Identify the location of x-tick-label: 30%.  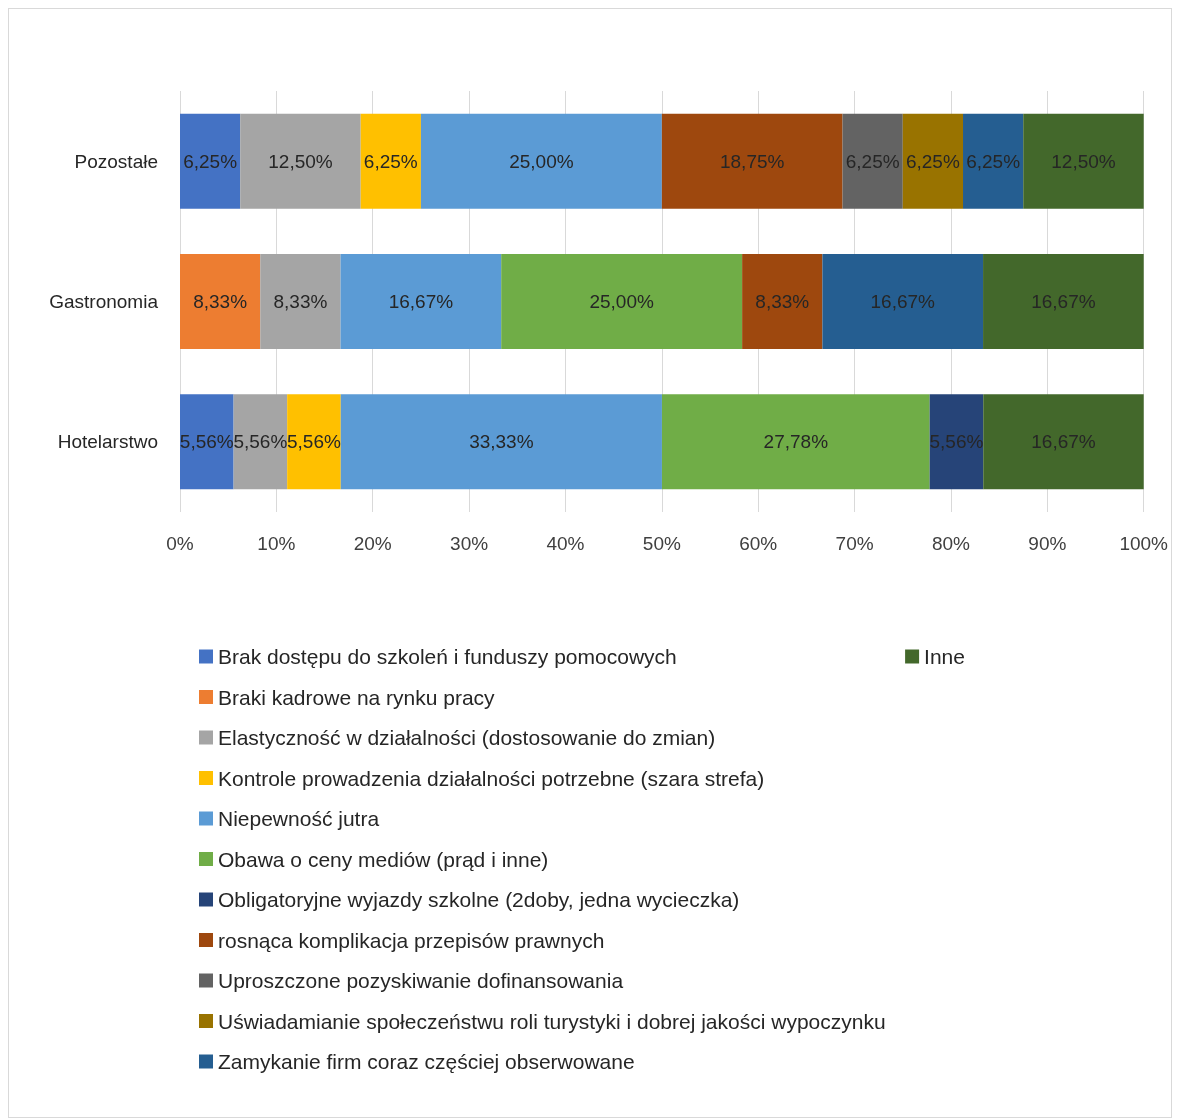
(469, 543).